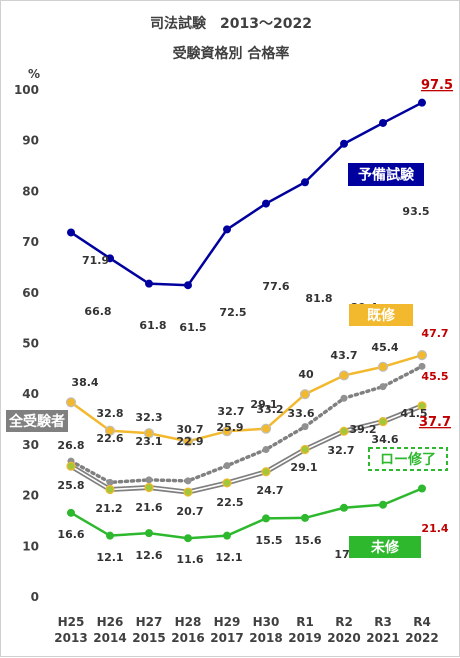  I want to click on series-badge-label: 既修, so click(381, 315).